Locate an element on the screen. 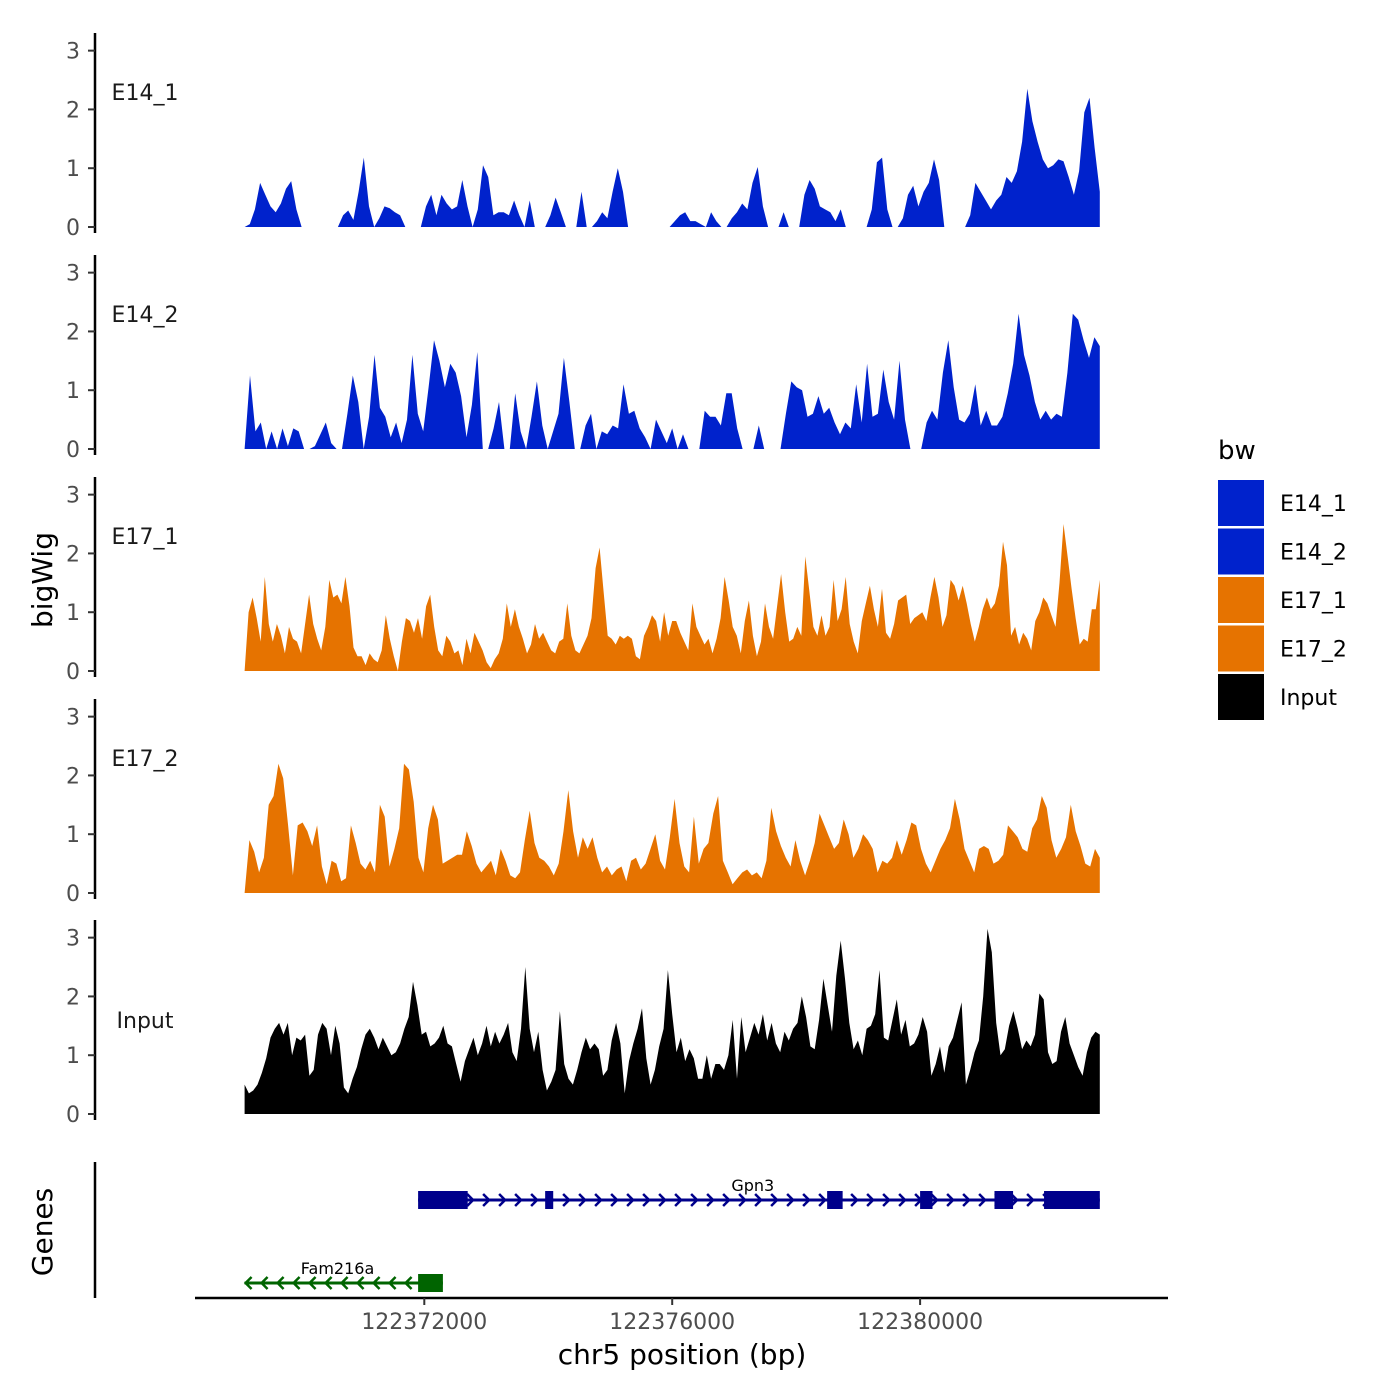  legend-item-e17-1: E17_1 is located at coordinates (1282, 600).